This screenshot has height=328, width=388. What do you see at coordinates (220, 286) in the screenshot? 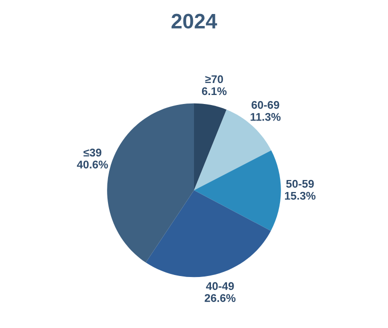
I see `slice-label: 40-49` at bounding box center [220, 286].